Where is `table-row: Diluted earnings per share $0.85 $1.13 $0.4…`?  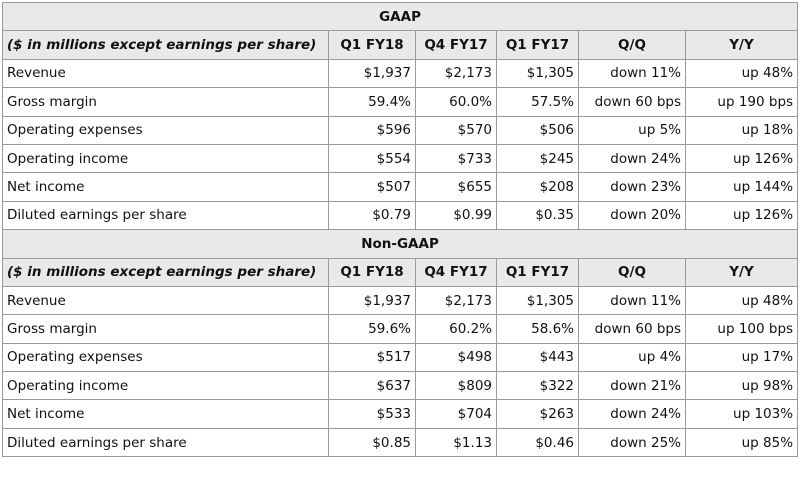 table-row: Diluted earnings per share $0.85 $1.13 $0.4… is located at coordinates (400, 442).